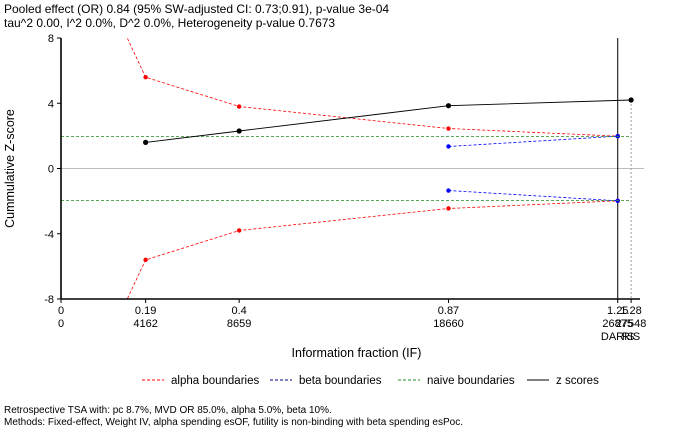 The height and width of the screenshot is (432, 700). Describe the element at coordinates (51, 39) in the screenshot. I see `y-tick-label-4: 8` at that location.